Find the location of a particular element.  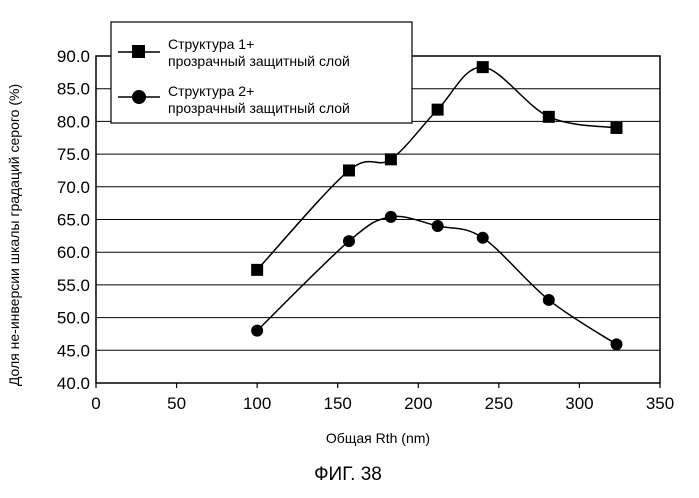

x-tick-label: 300 is located at coordinates (579, 403).